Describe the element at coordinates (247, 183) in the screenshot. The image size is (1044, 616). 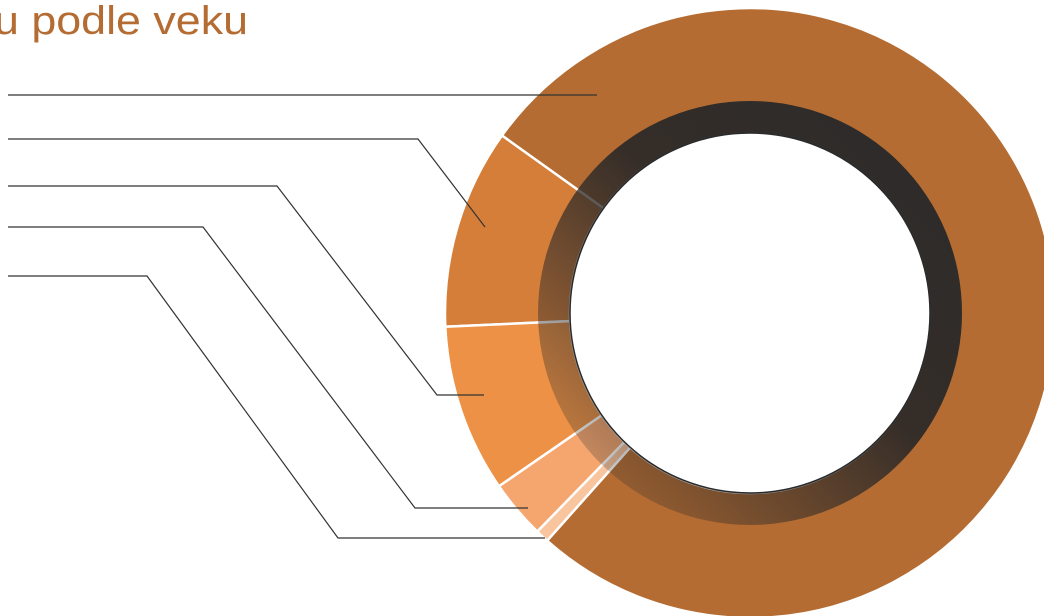
I see `leader-line` at that location.